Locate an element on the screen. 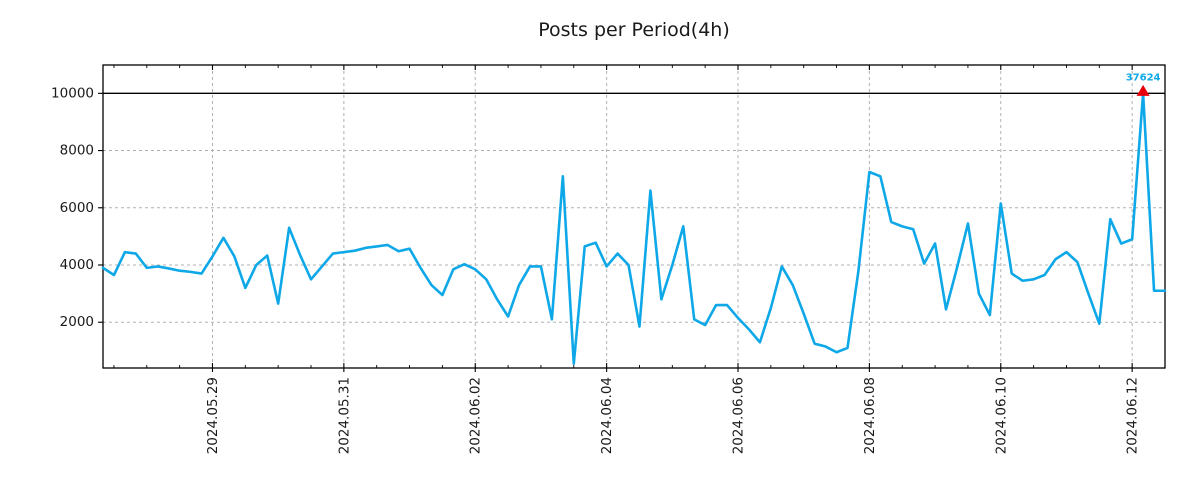 Image resolution: width=1200 pixels, height=500 pixels. x-tick-label: 2024.06.08 is located at coordinates (870, 415).